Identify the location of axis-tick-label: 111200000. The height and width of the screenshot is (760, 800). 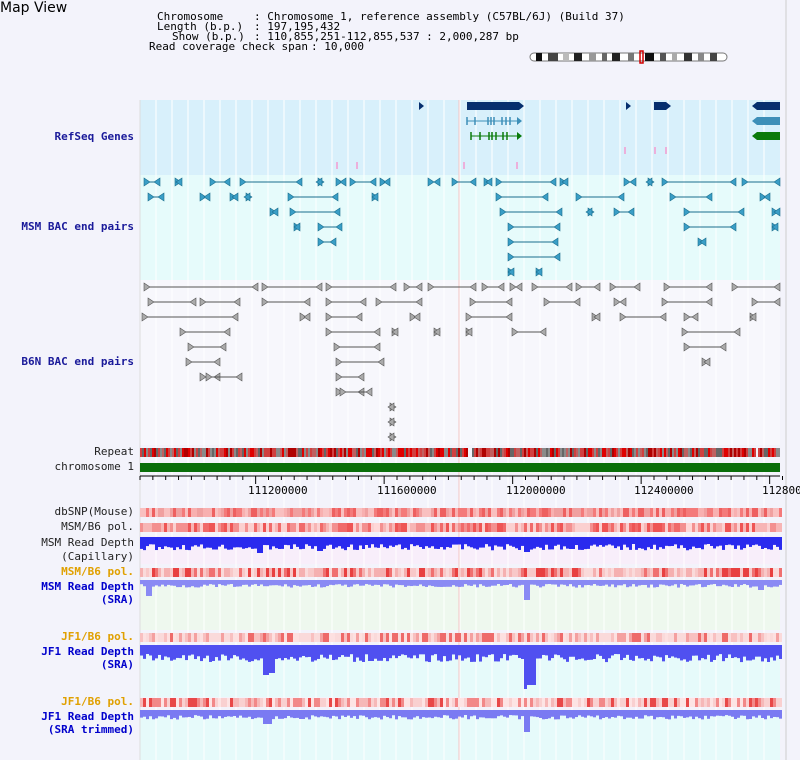
(278, 490).